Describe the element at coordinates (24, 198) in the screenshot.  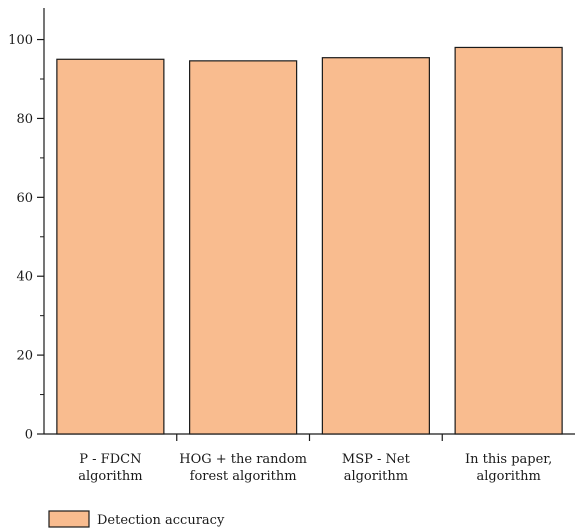
I see `y-tick-label: 60` at that location.